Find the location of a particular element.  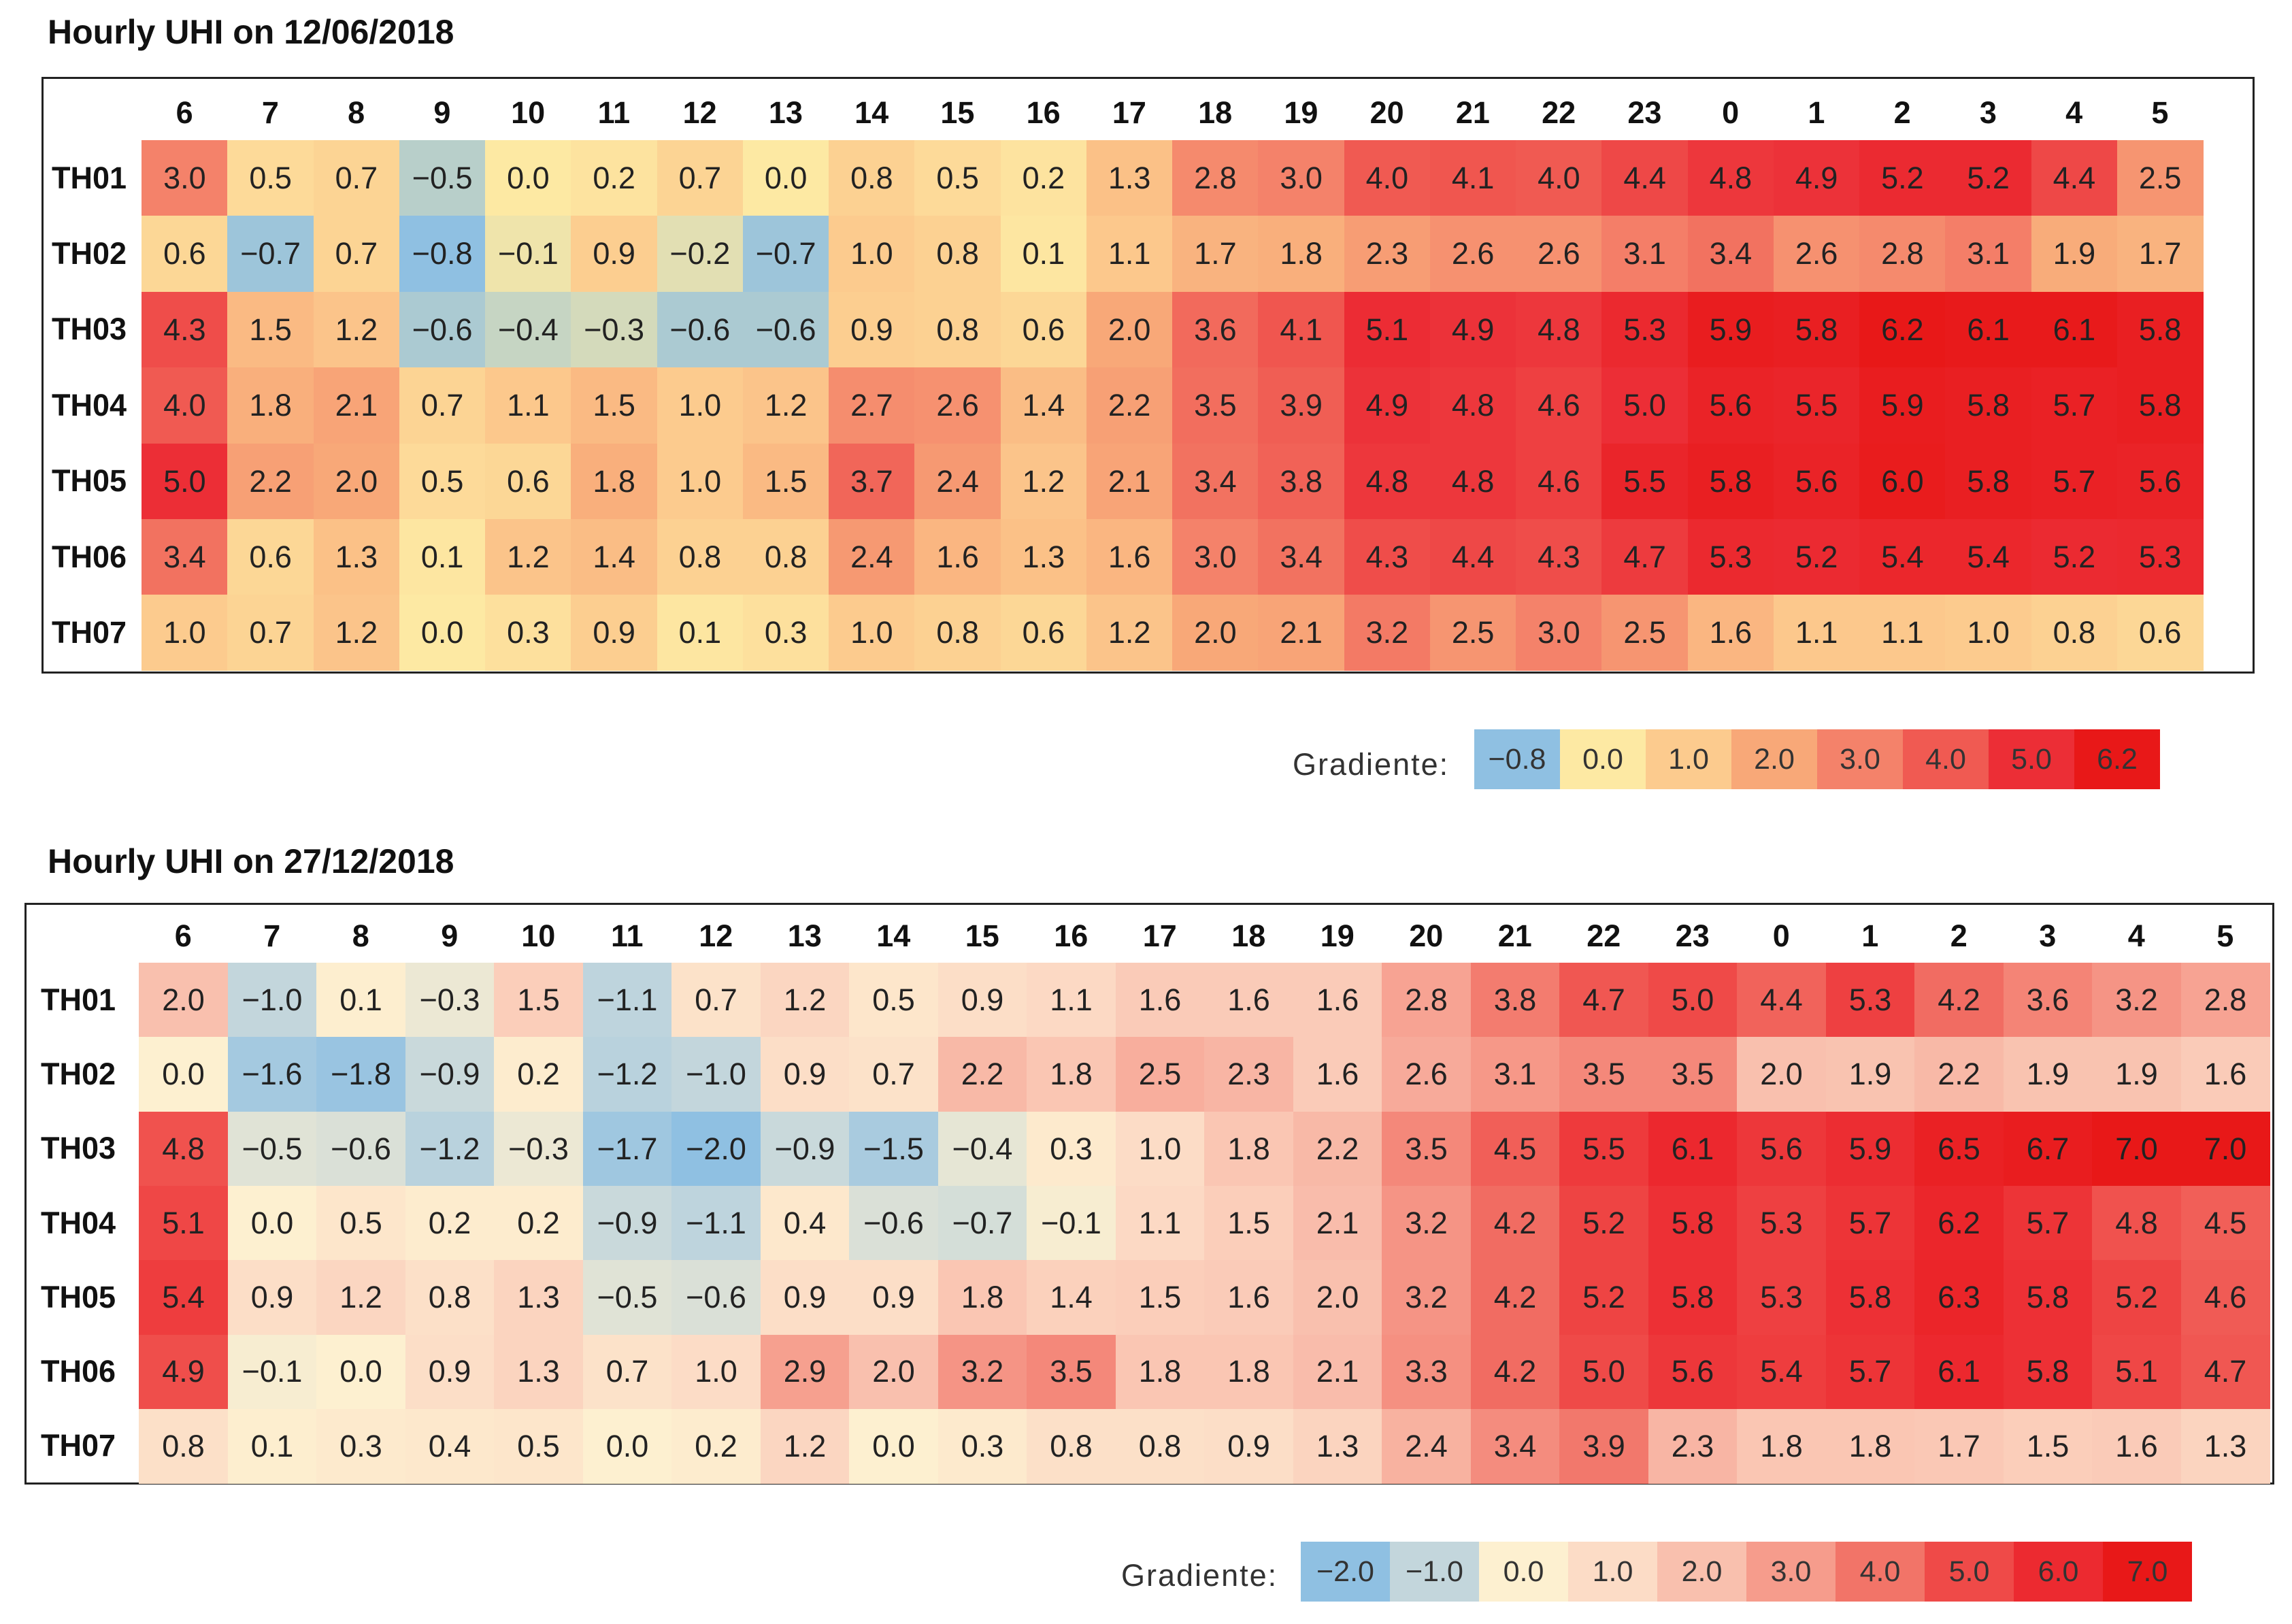

heatmap-cell: 4.4 is located at coordinates (1645, 178).